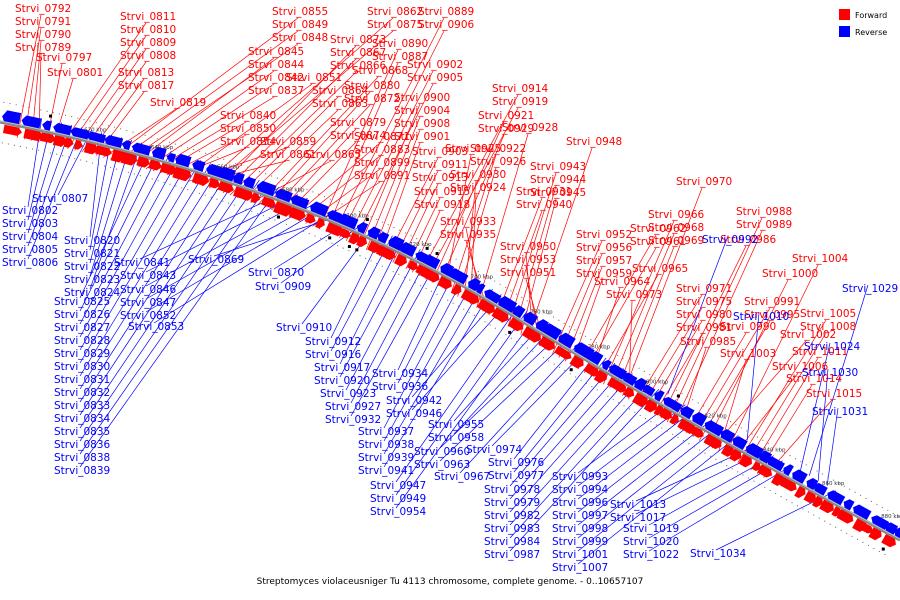  I want to click on gene-label: Strvi_0867, so click(358, 53).